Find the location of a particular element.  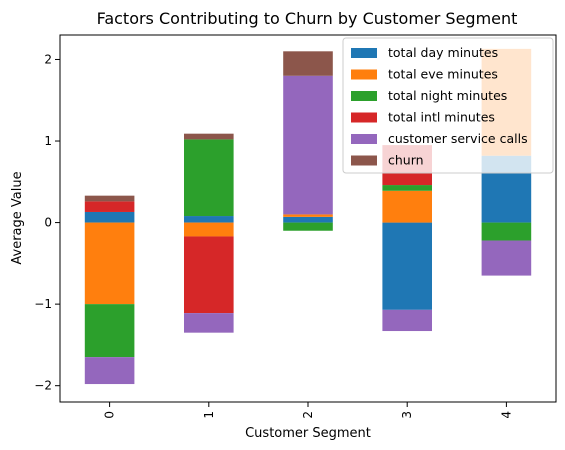

bar-segment-1-s2 is located at coordinates (209, 178).